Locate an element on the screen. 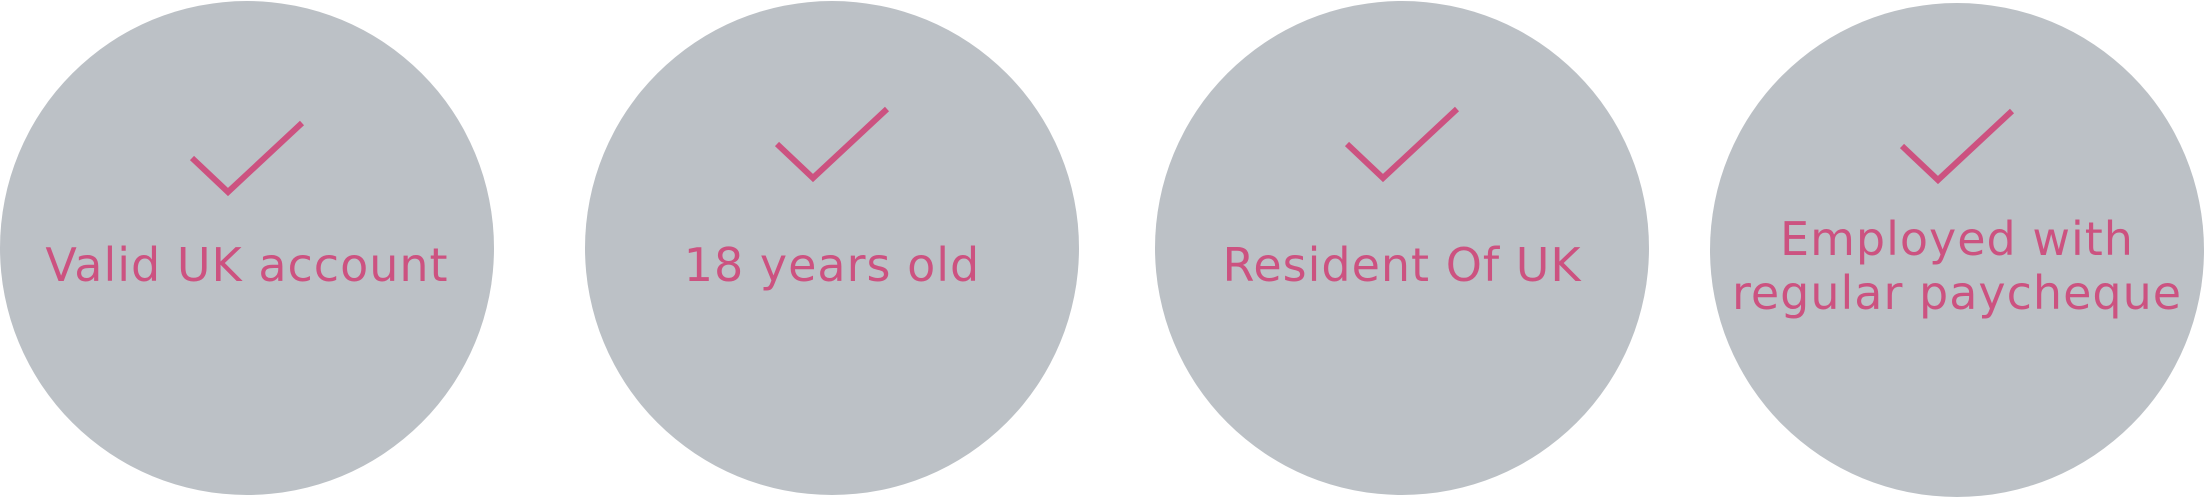 This screenshot has height=497, width=2204. requirement-label: Resident Of UK is located at coordinates (1402, 265).